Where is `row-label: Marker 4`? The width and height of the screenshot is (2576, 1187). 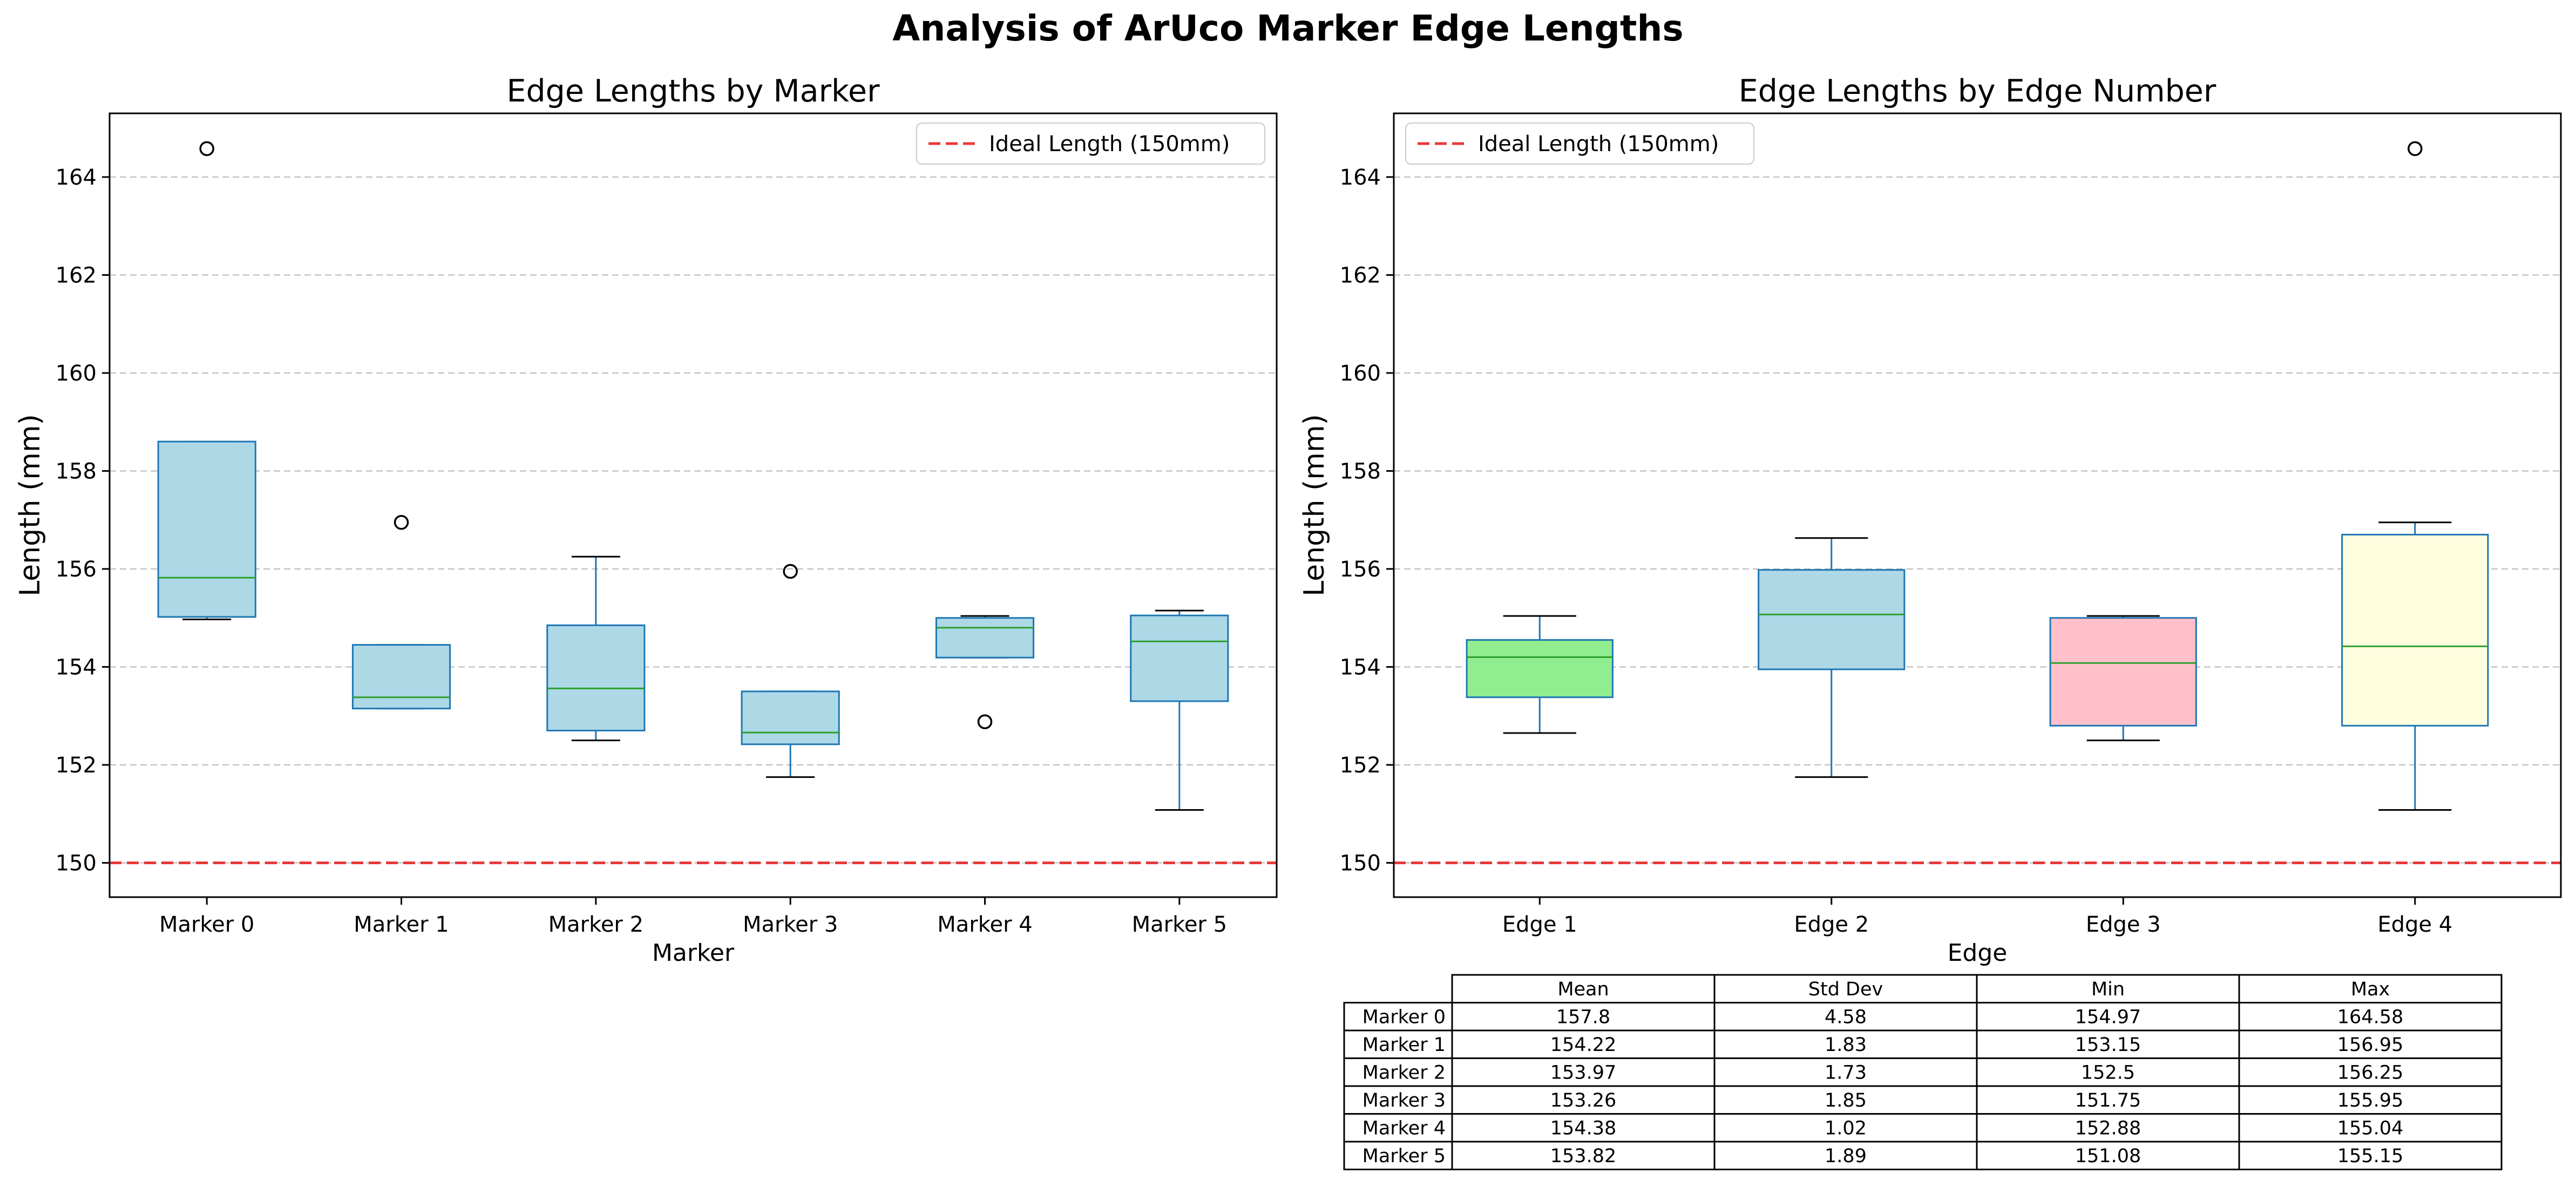
row-label: Marker 4 is located at coordinates (1404, 1128).